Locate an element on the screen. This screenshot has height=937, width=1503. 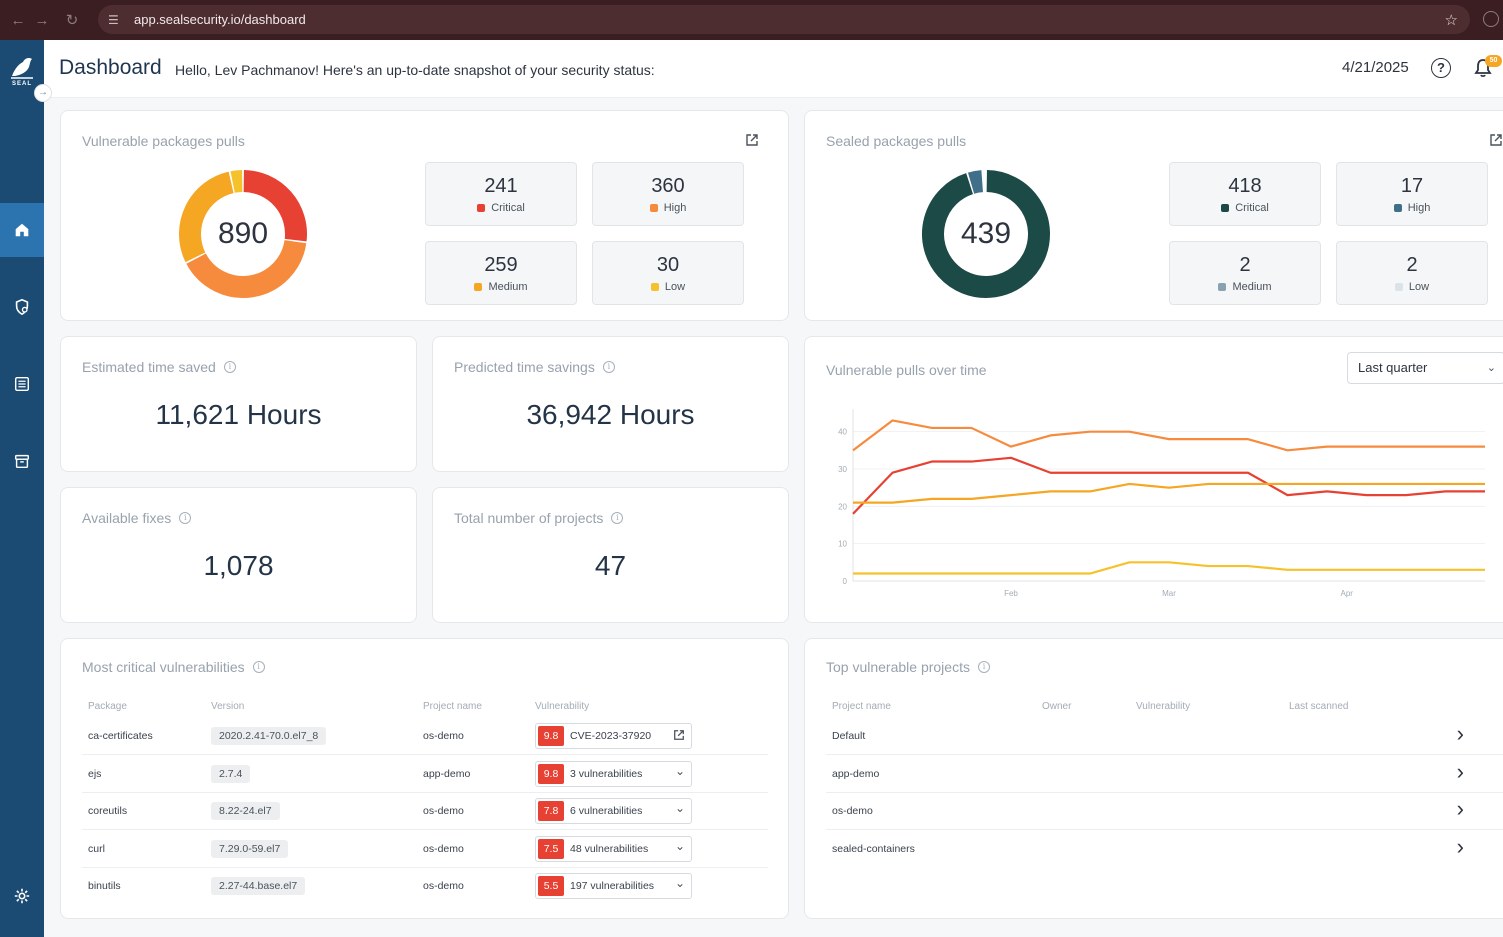
address-bar: ☰ app.sealsecurity.io/dashboard ☆ is located at coordinates (784, 19).